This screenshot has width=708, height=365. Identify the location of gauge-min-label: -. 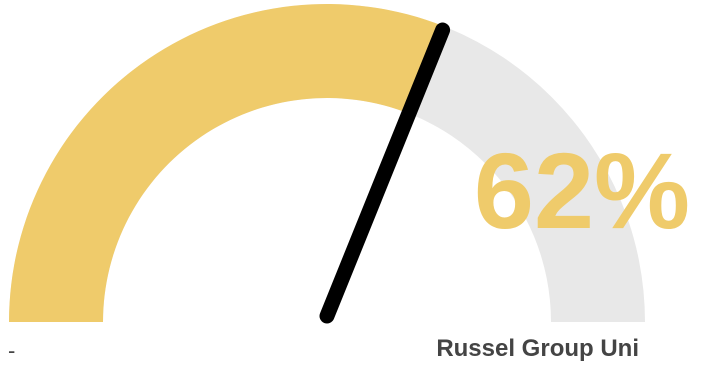
(12, 350).